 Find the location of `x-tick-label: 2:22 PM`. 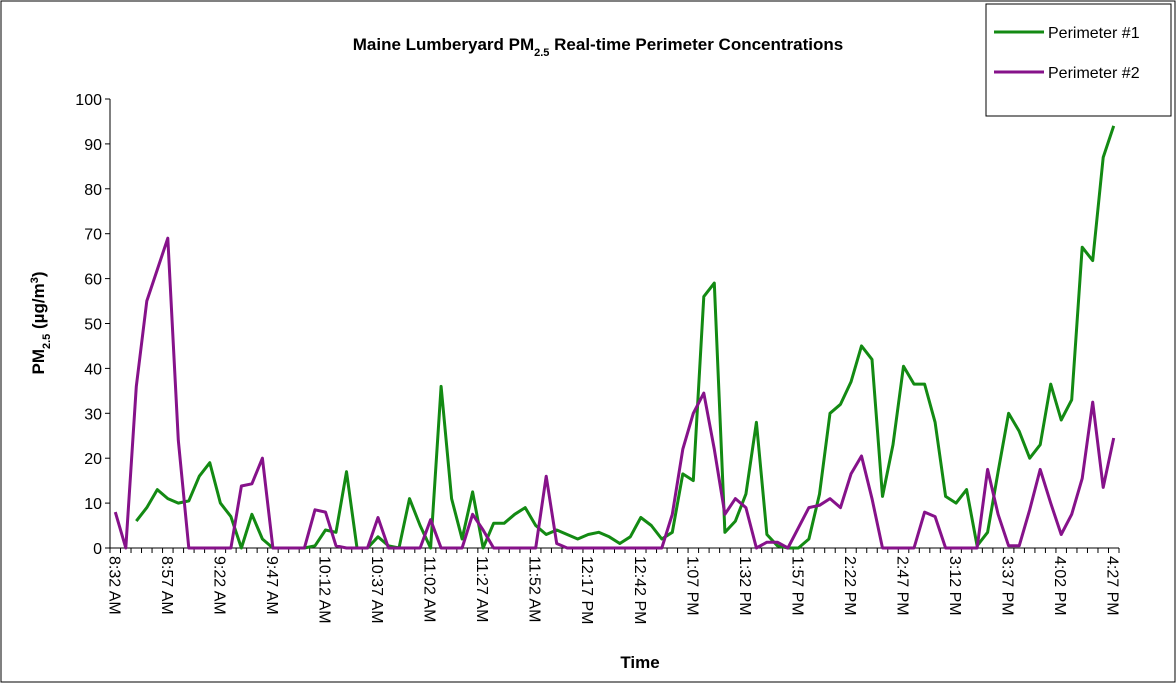

x-tick-label: 2:22 PM is located at coordinates (849, 586).